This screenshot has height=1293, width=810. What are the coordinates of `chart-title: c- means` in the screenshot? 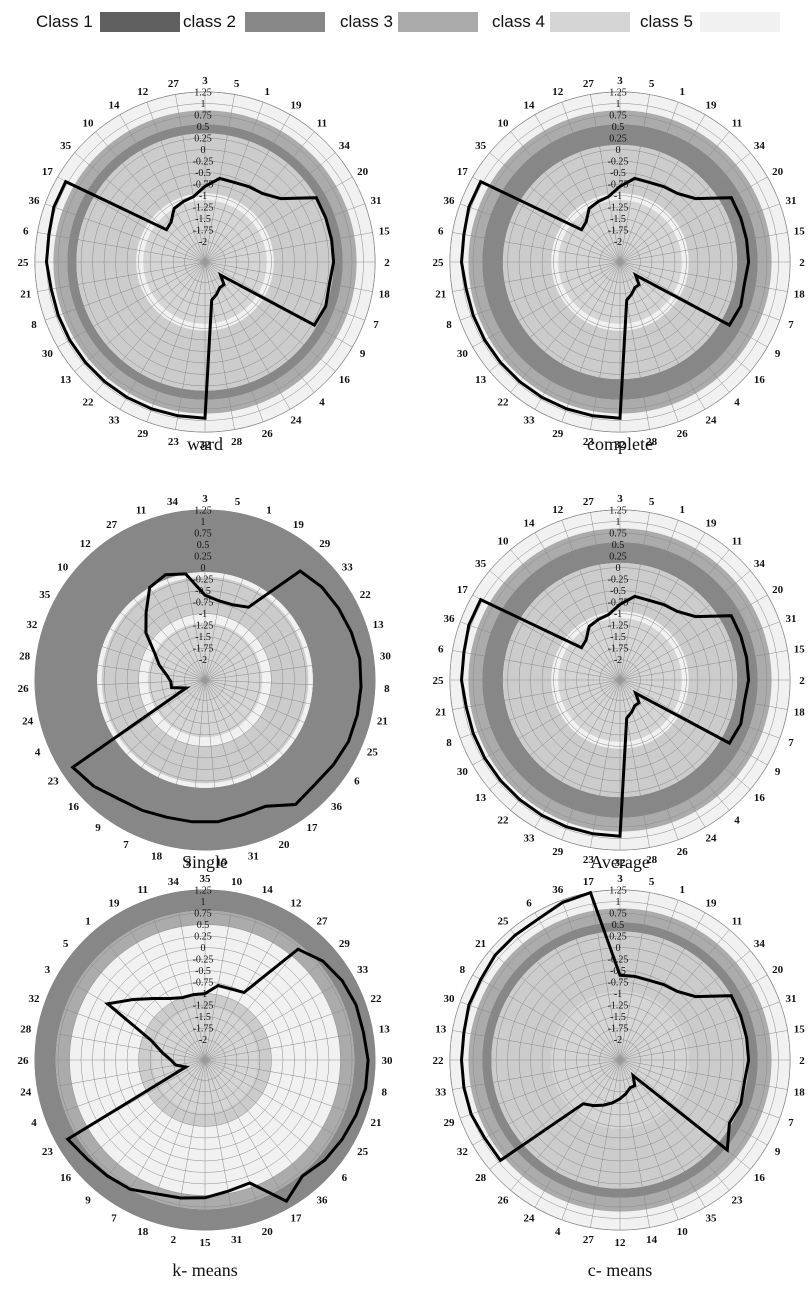 It's located at (620, 1270).